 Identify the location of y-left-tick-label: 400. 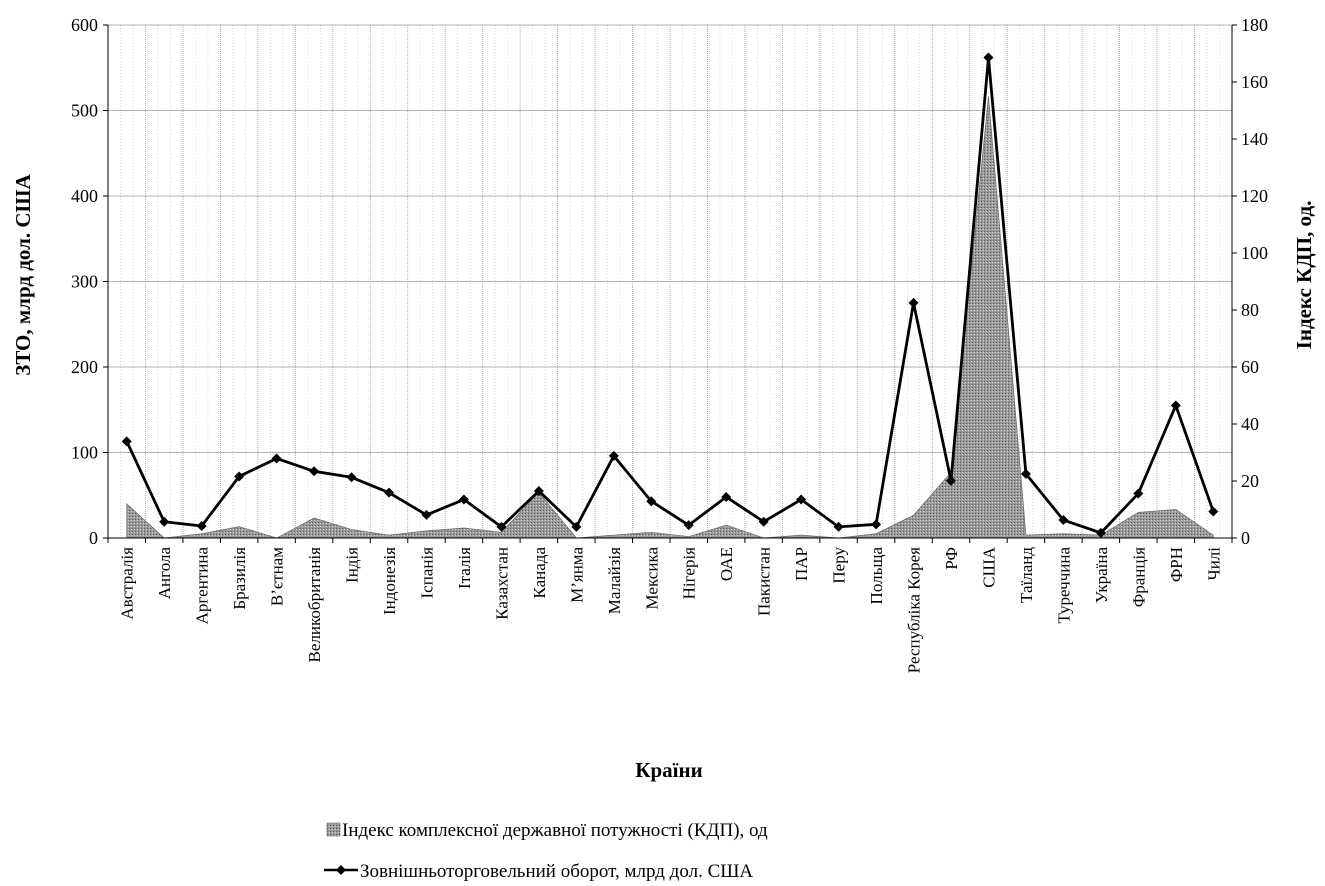
(84, 196).